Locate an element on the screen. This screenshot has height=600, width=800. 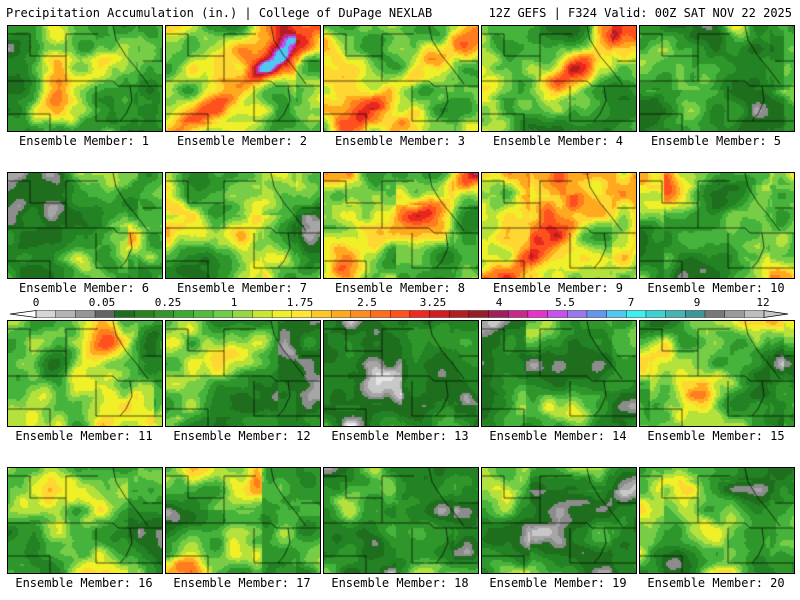
ensemble-member-label: Ensemble Member: 10 is located at coordinates (716, 288).